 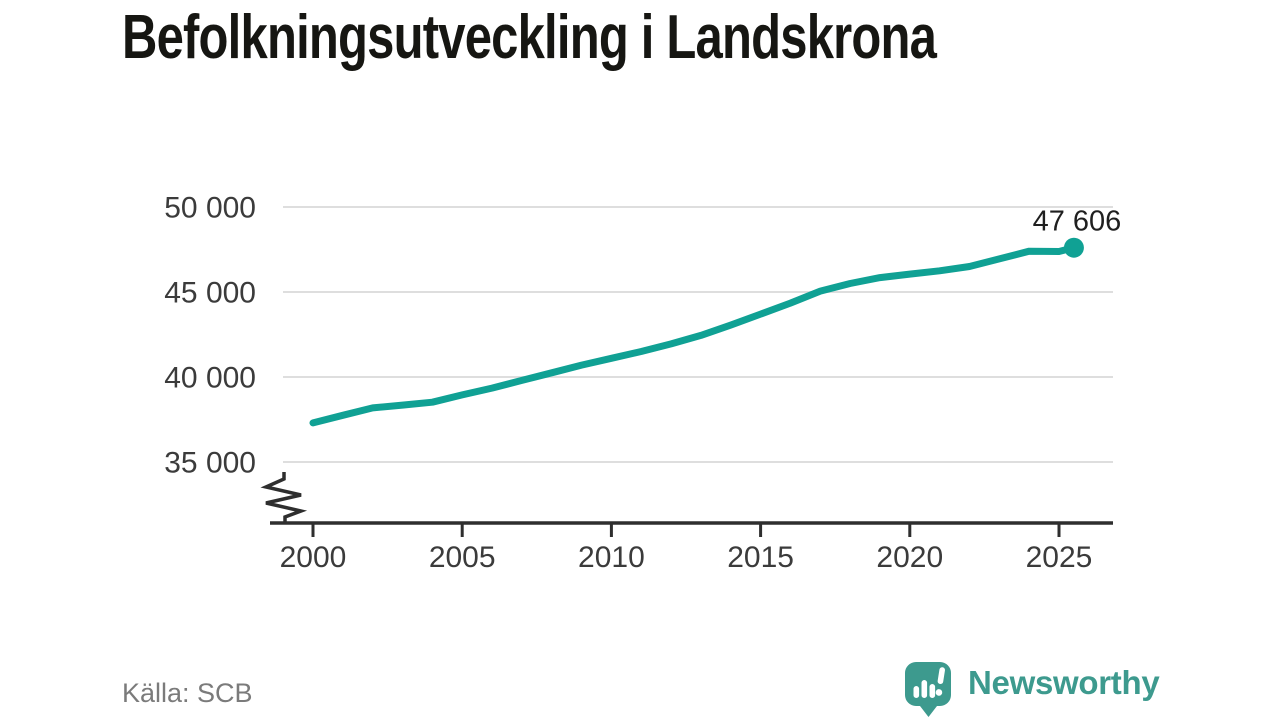 I want to click on newsworthy-logo: Newsworthy, so click(x=1030, y=687).